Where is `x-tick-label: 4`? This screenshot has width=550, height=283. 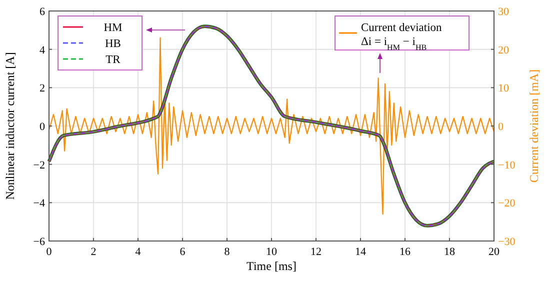
x-tick-label: 4 is located at coordinates (138, 252).